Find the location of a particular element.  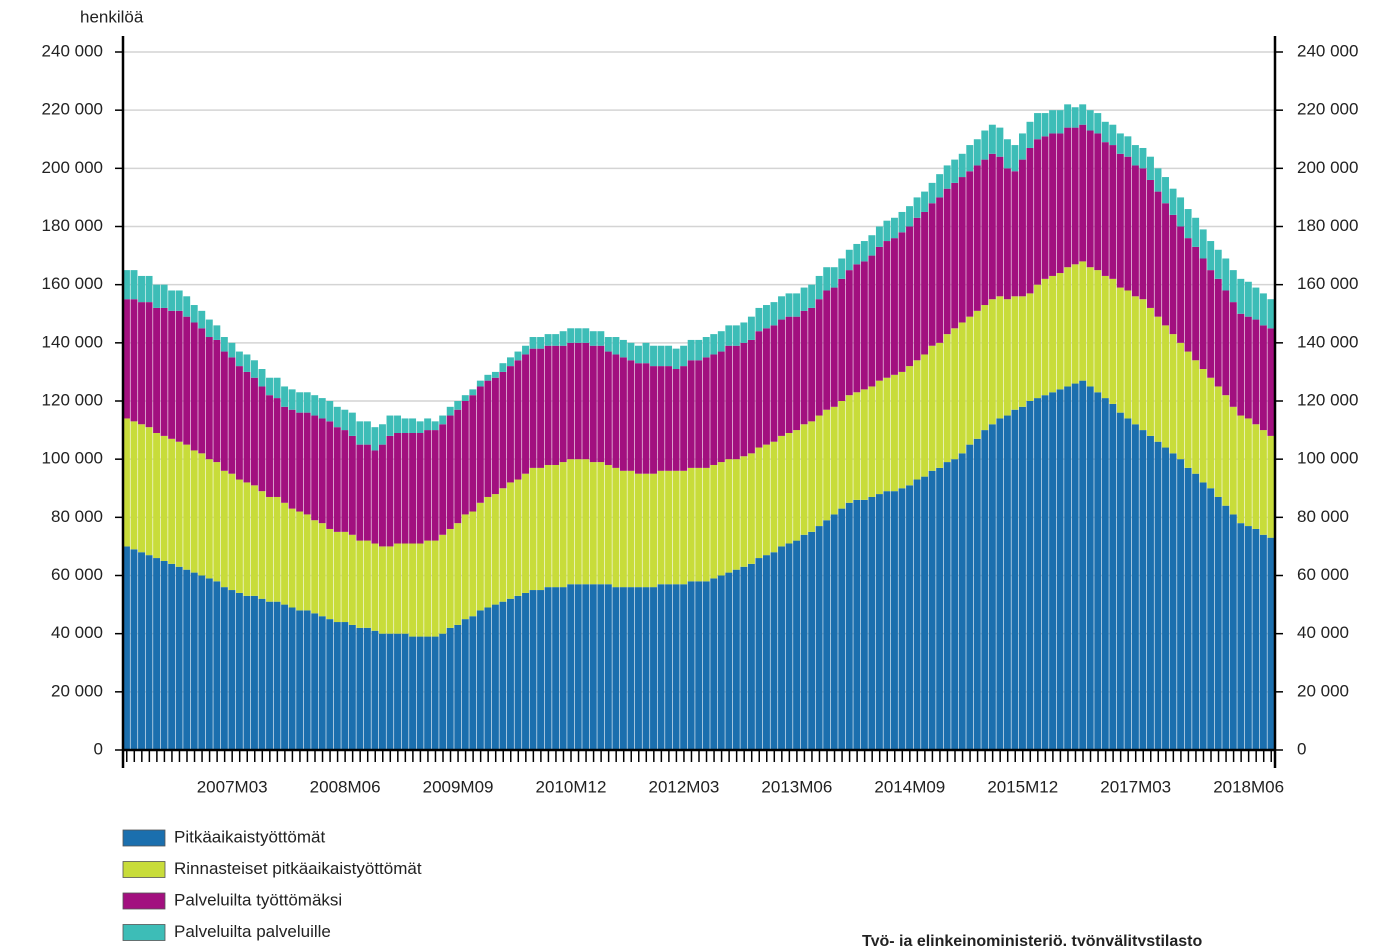

y2-tick-label: 0 is located at coordinates (1301, 748).